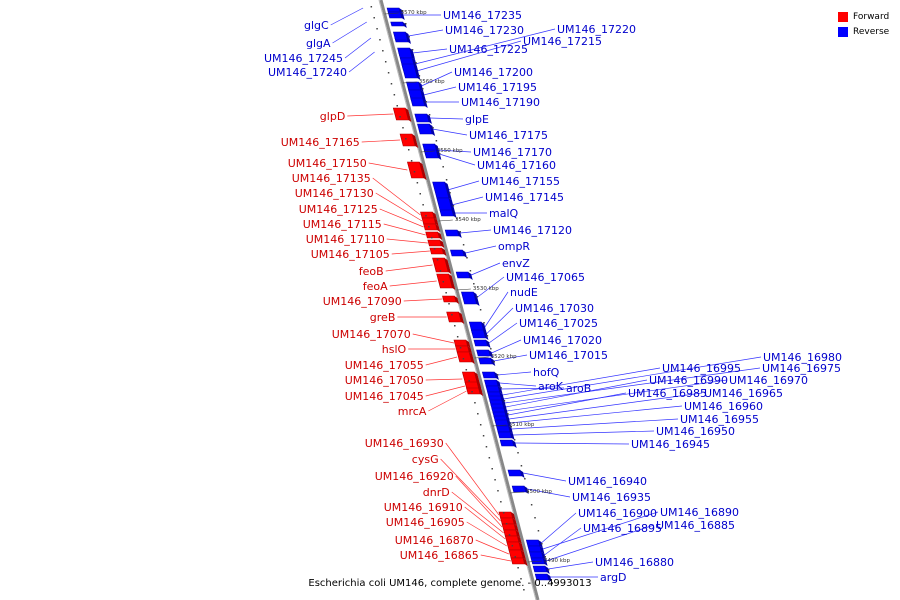 The width and height of the screenshot is (900, 600). Describe the element at coordinates (345, 239) in the screenshot. I see `forward-gene-label: UM146_17110` at that location.